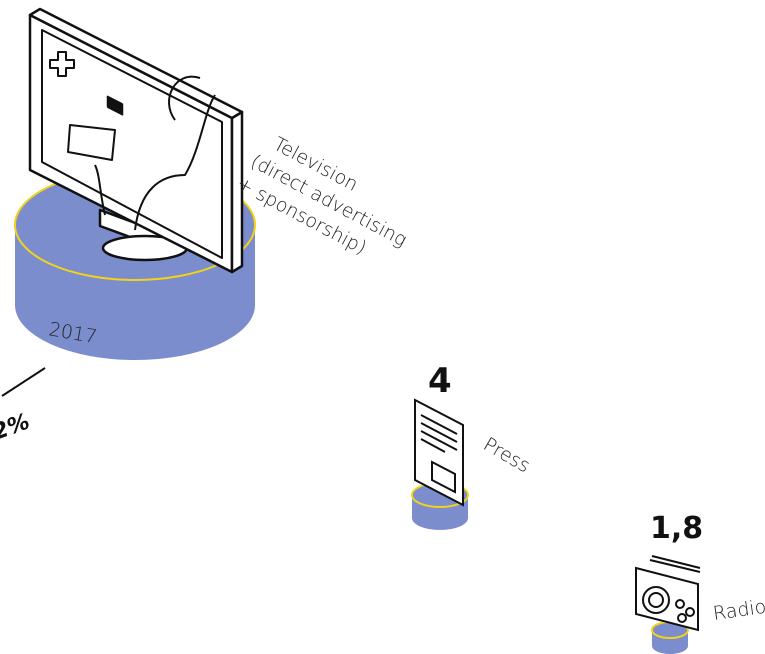  I want to click on press-icon, so click(439, 452).